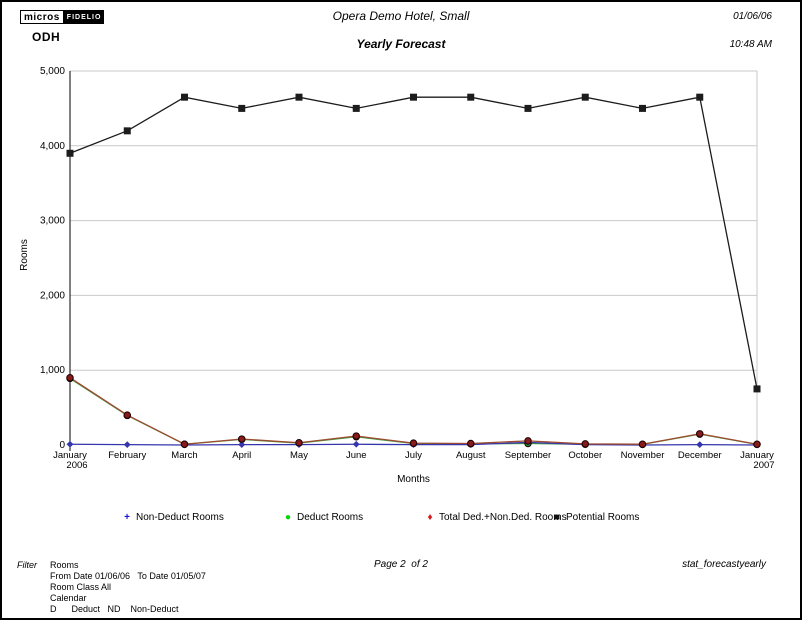 The width and height of the screenshot is (802, 620). Describe the element at coordinates (52, 370) in the screenshot. I see `svg-text: 1,000` at that location.